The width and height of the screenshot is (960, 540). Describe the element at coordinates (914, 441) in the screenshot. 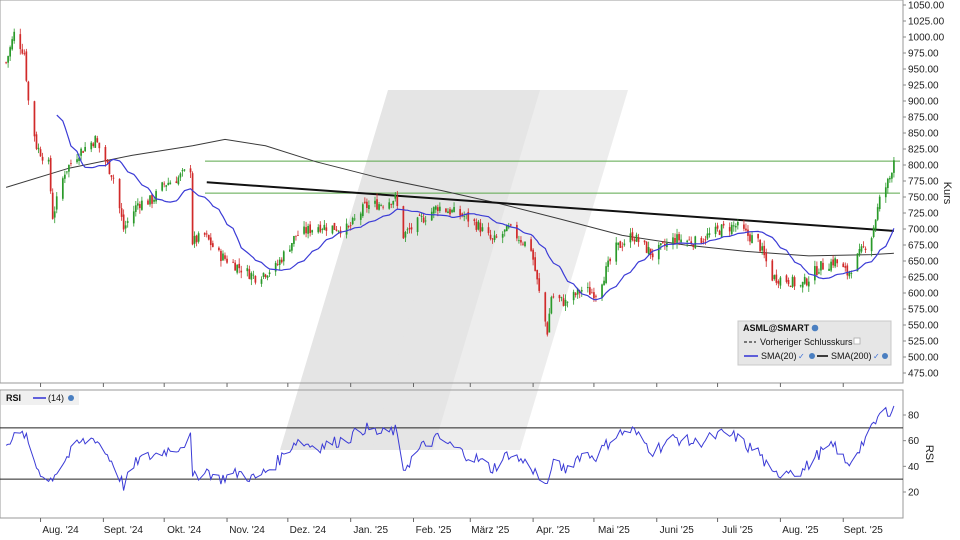

I see `rsi-tick-label: 60` at that location.